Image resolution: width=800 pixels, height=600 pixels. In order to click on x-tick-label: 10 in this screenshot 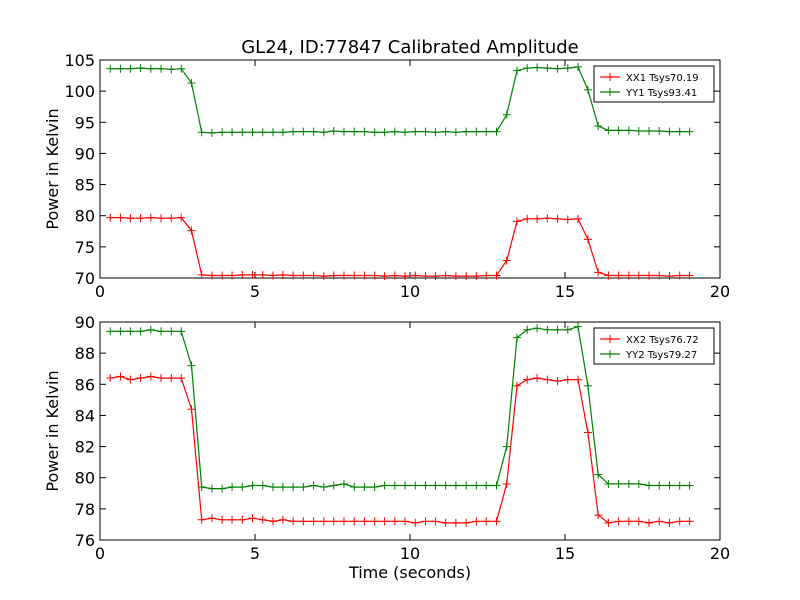, I will do `click(410, 291)`.